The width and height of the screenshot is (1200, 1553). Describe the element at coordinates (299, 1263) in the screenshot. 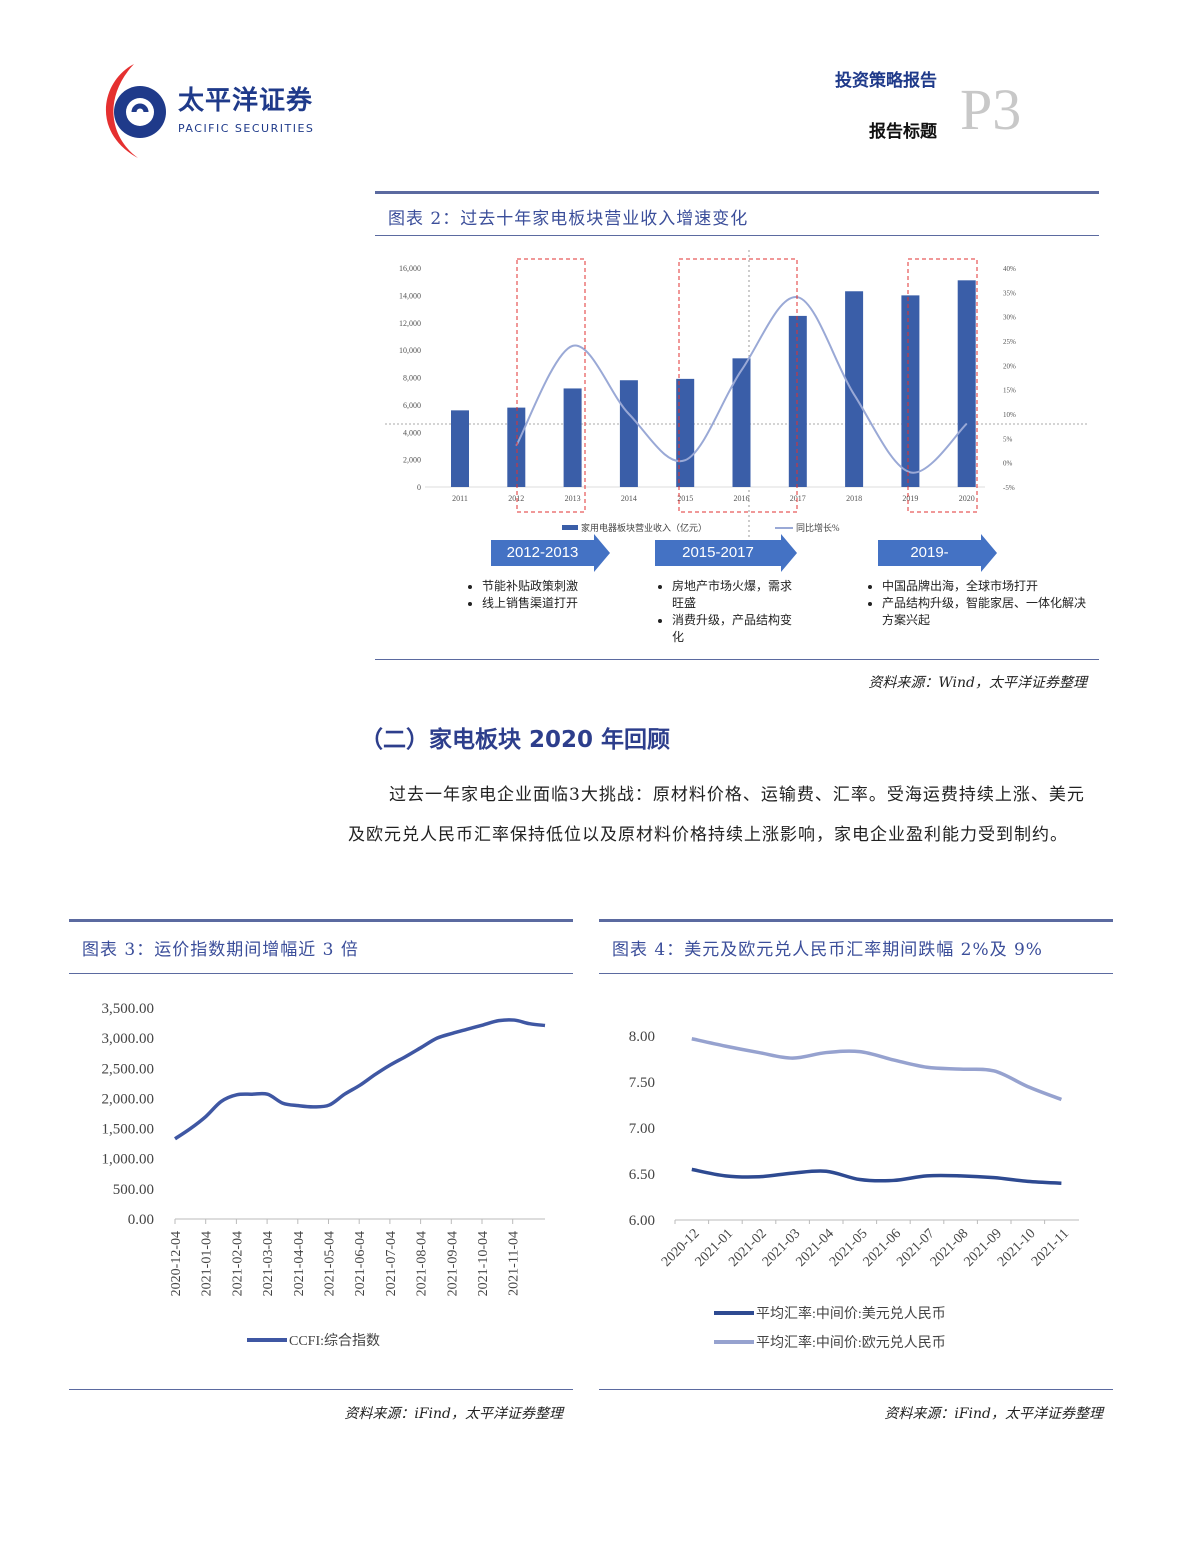

I see `x-tick-label: 2021-04-04` at that location.